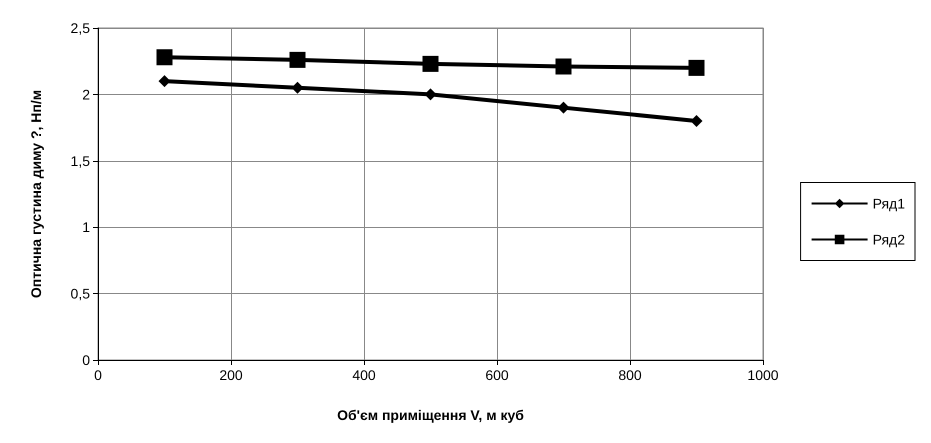 Image resolution: width=931 pixels, height=443 pixels. What do you see at coordinates (364, 375) in the screenshot?
I see `x-tick-label: 400` at bounding box center [364, 375].